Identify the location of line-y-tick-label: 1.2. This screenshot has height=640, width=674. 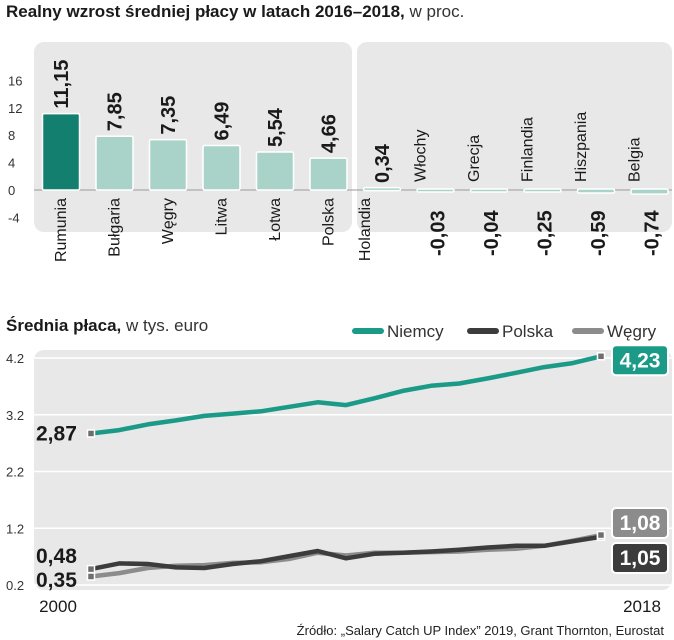
(15, 528).